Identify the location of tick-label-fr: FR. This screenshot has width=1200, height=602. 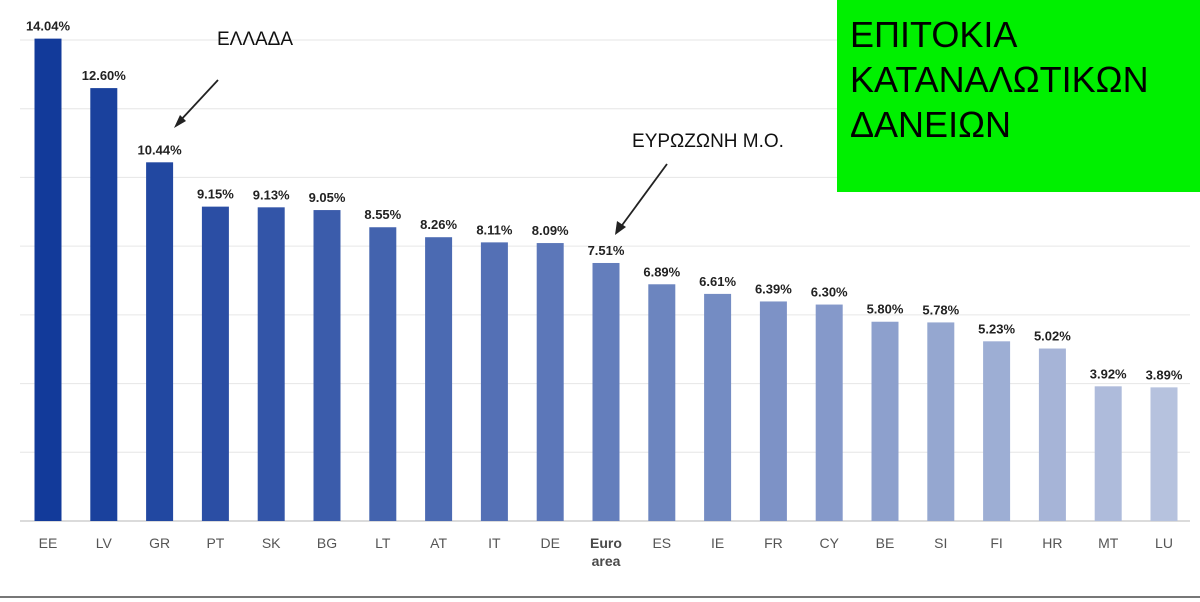
(773, 543).